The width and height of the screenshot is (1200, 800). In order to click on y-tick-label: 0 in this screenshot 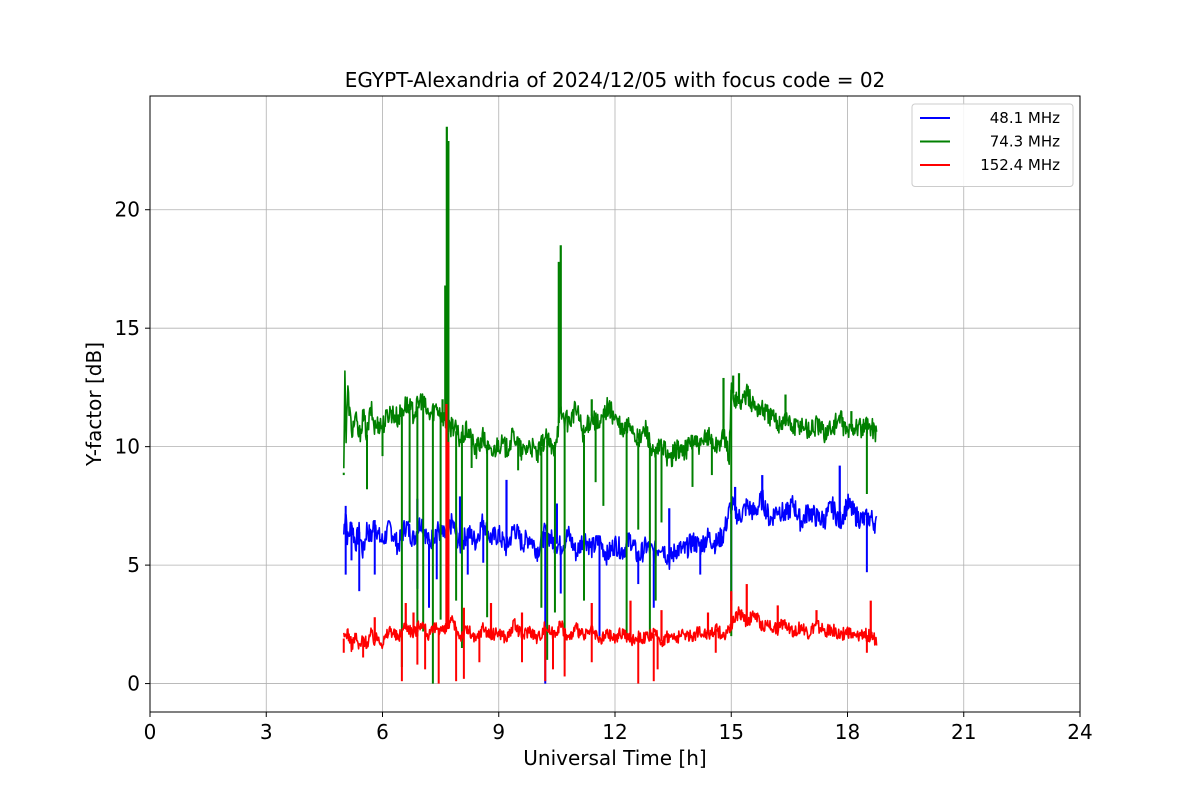, I will do `click(133, 684)`.